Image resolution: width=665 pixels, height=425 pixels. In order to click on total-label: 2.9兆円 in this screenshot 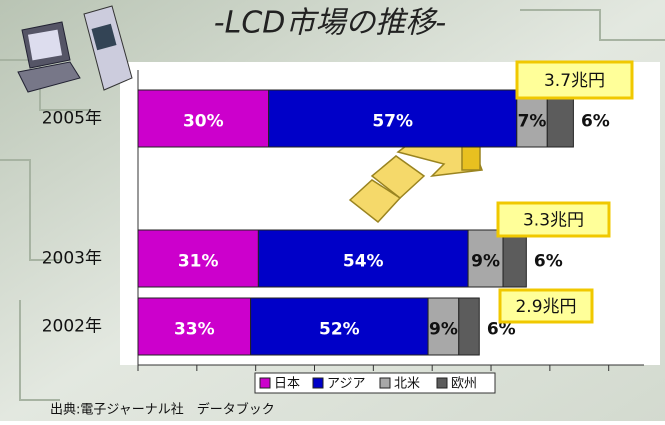, I will do `click(545, 307)`.